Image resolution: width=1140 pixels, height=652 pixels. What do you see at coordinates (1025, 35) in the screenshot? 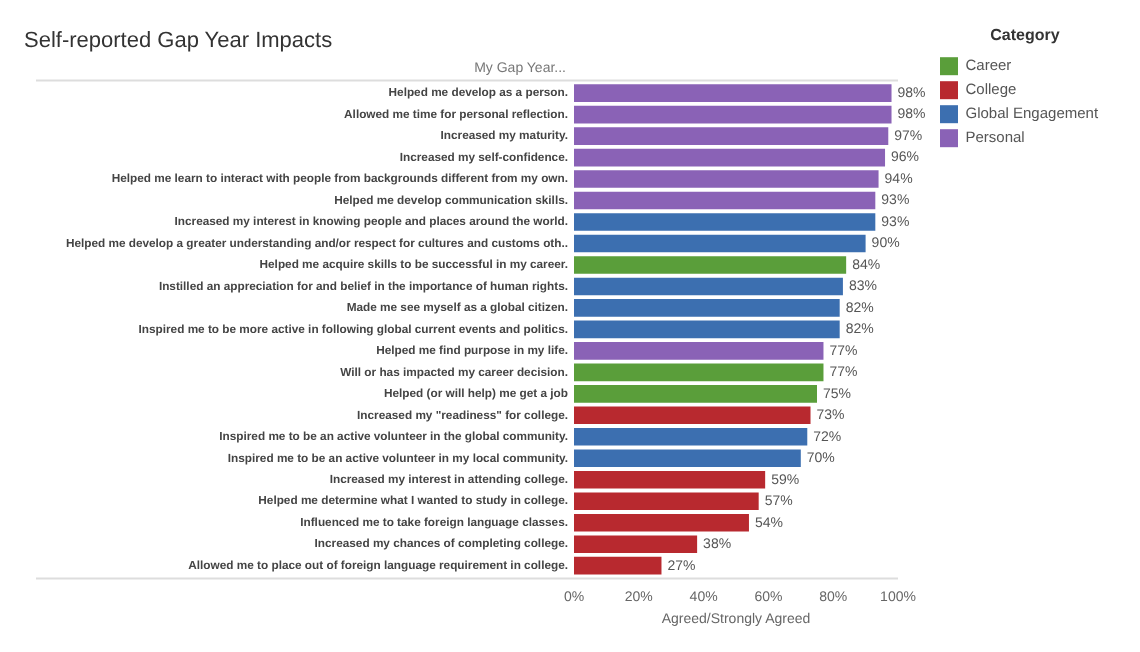
I see `legend-title: Category` at bounding box center [1025, 35].